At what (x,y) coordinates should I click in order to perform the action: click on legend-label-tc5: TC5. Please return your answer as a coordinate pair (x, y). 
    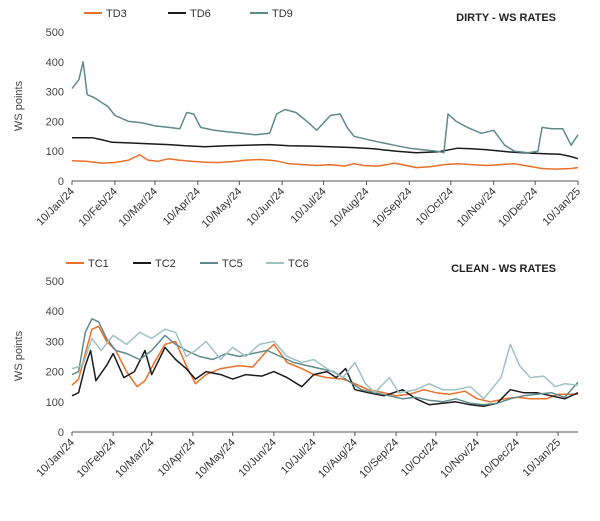
    Looking at the image, I should click on (232, 264).